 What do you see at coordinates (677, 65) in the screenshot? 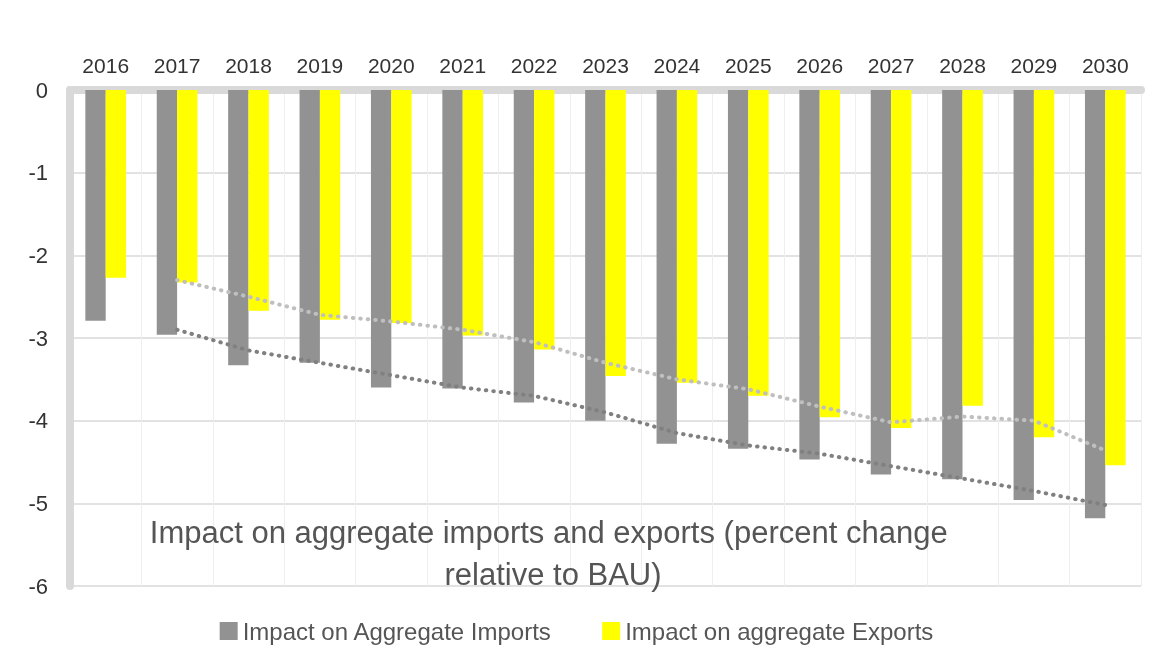
I see `x-tick-label: 2024` at bounding box center [677, 65].